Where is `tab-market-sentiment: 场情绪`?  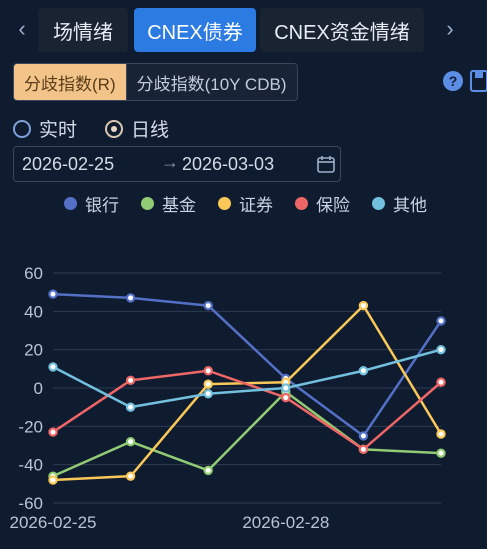 tab-market-sentiment: 场情绪 is located at coordinates (83, 30).